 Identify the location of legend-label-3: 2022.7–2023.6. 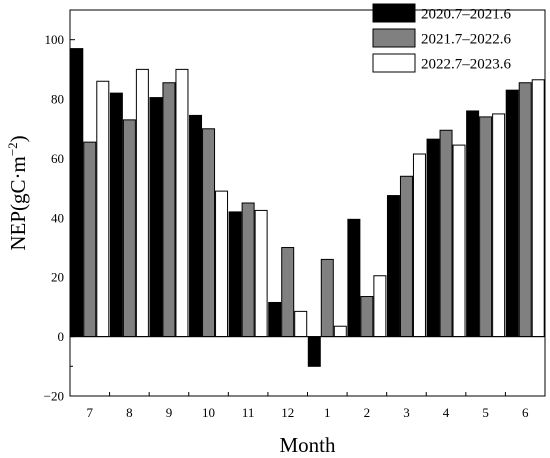
(466, 65).